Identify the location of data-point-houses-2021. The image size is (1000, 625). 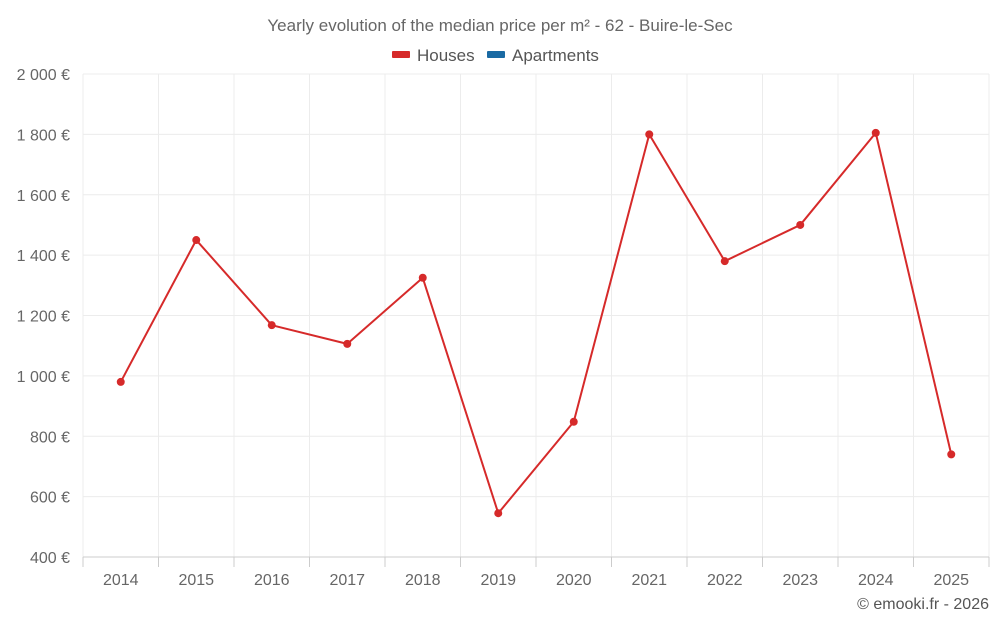
(649, 134).